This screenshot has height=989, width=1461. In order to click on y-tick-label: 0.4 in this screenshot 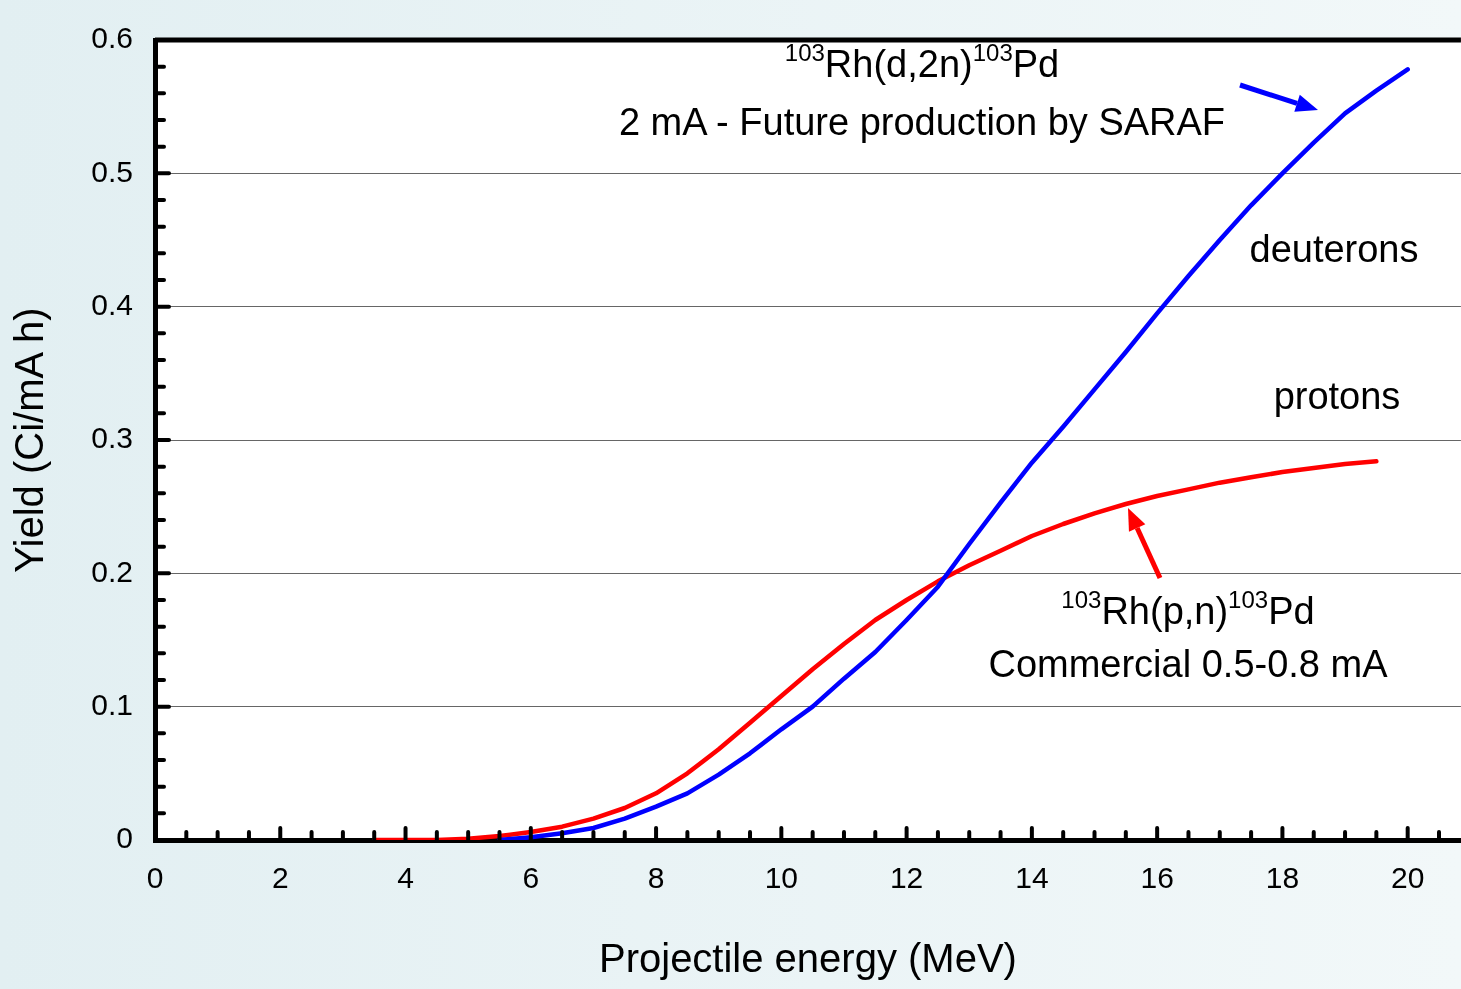, I will do `click(112, 304)`.